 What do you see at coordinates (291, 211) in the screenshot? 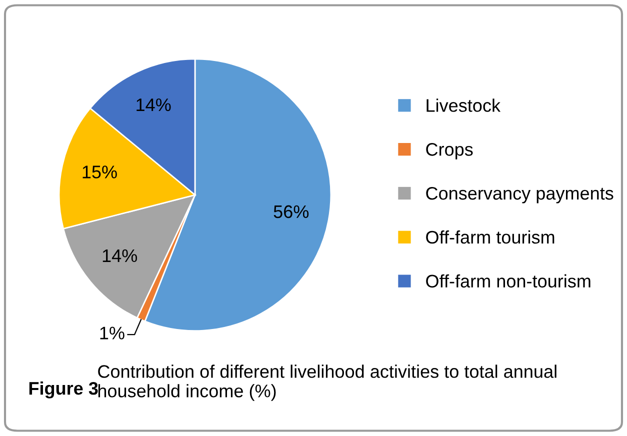
I see `data-label: 56%` at bounding box center [291, 211].